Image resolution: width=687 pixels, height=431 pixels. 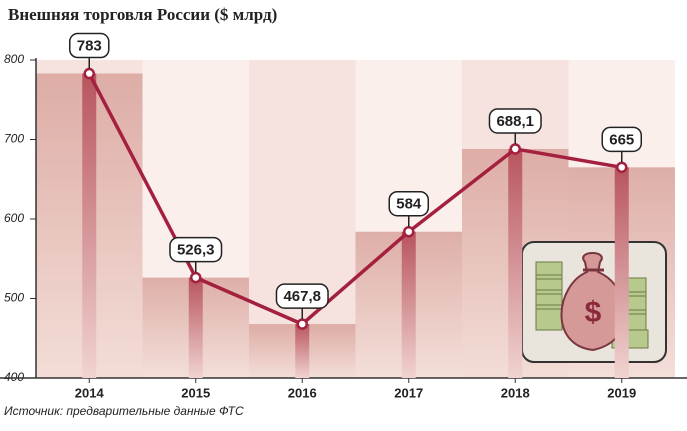 What do you see at coordinates (89, 45) in the screenshot?
I see `value-label: 783` at bounding box center [89, 45].